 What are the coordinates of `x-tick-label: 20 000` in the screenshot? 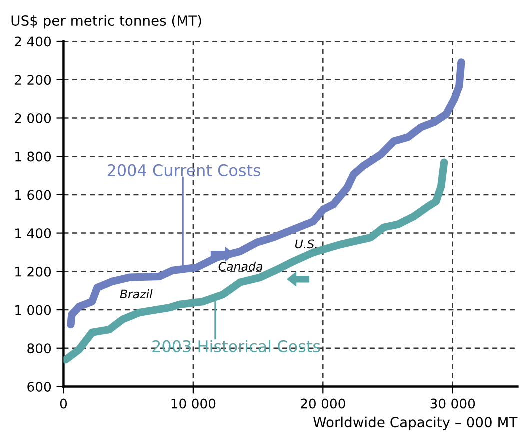 It's located at (323, 403).